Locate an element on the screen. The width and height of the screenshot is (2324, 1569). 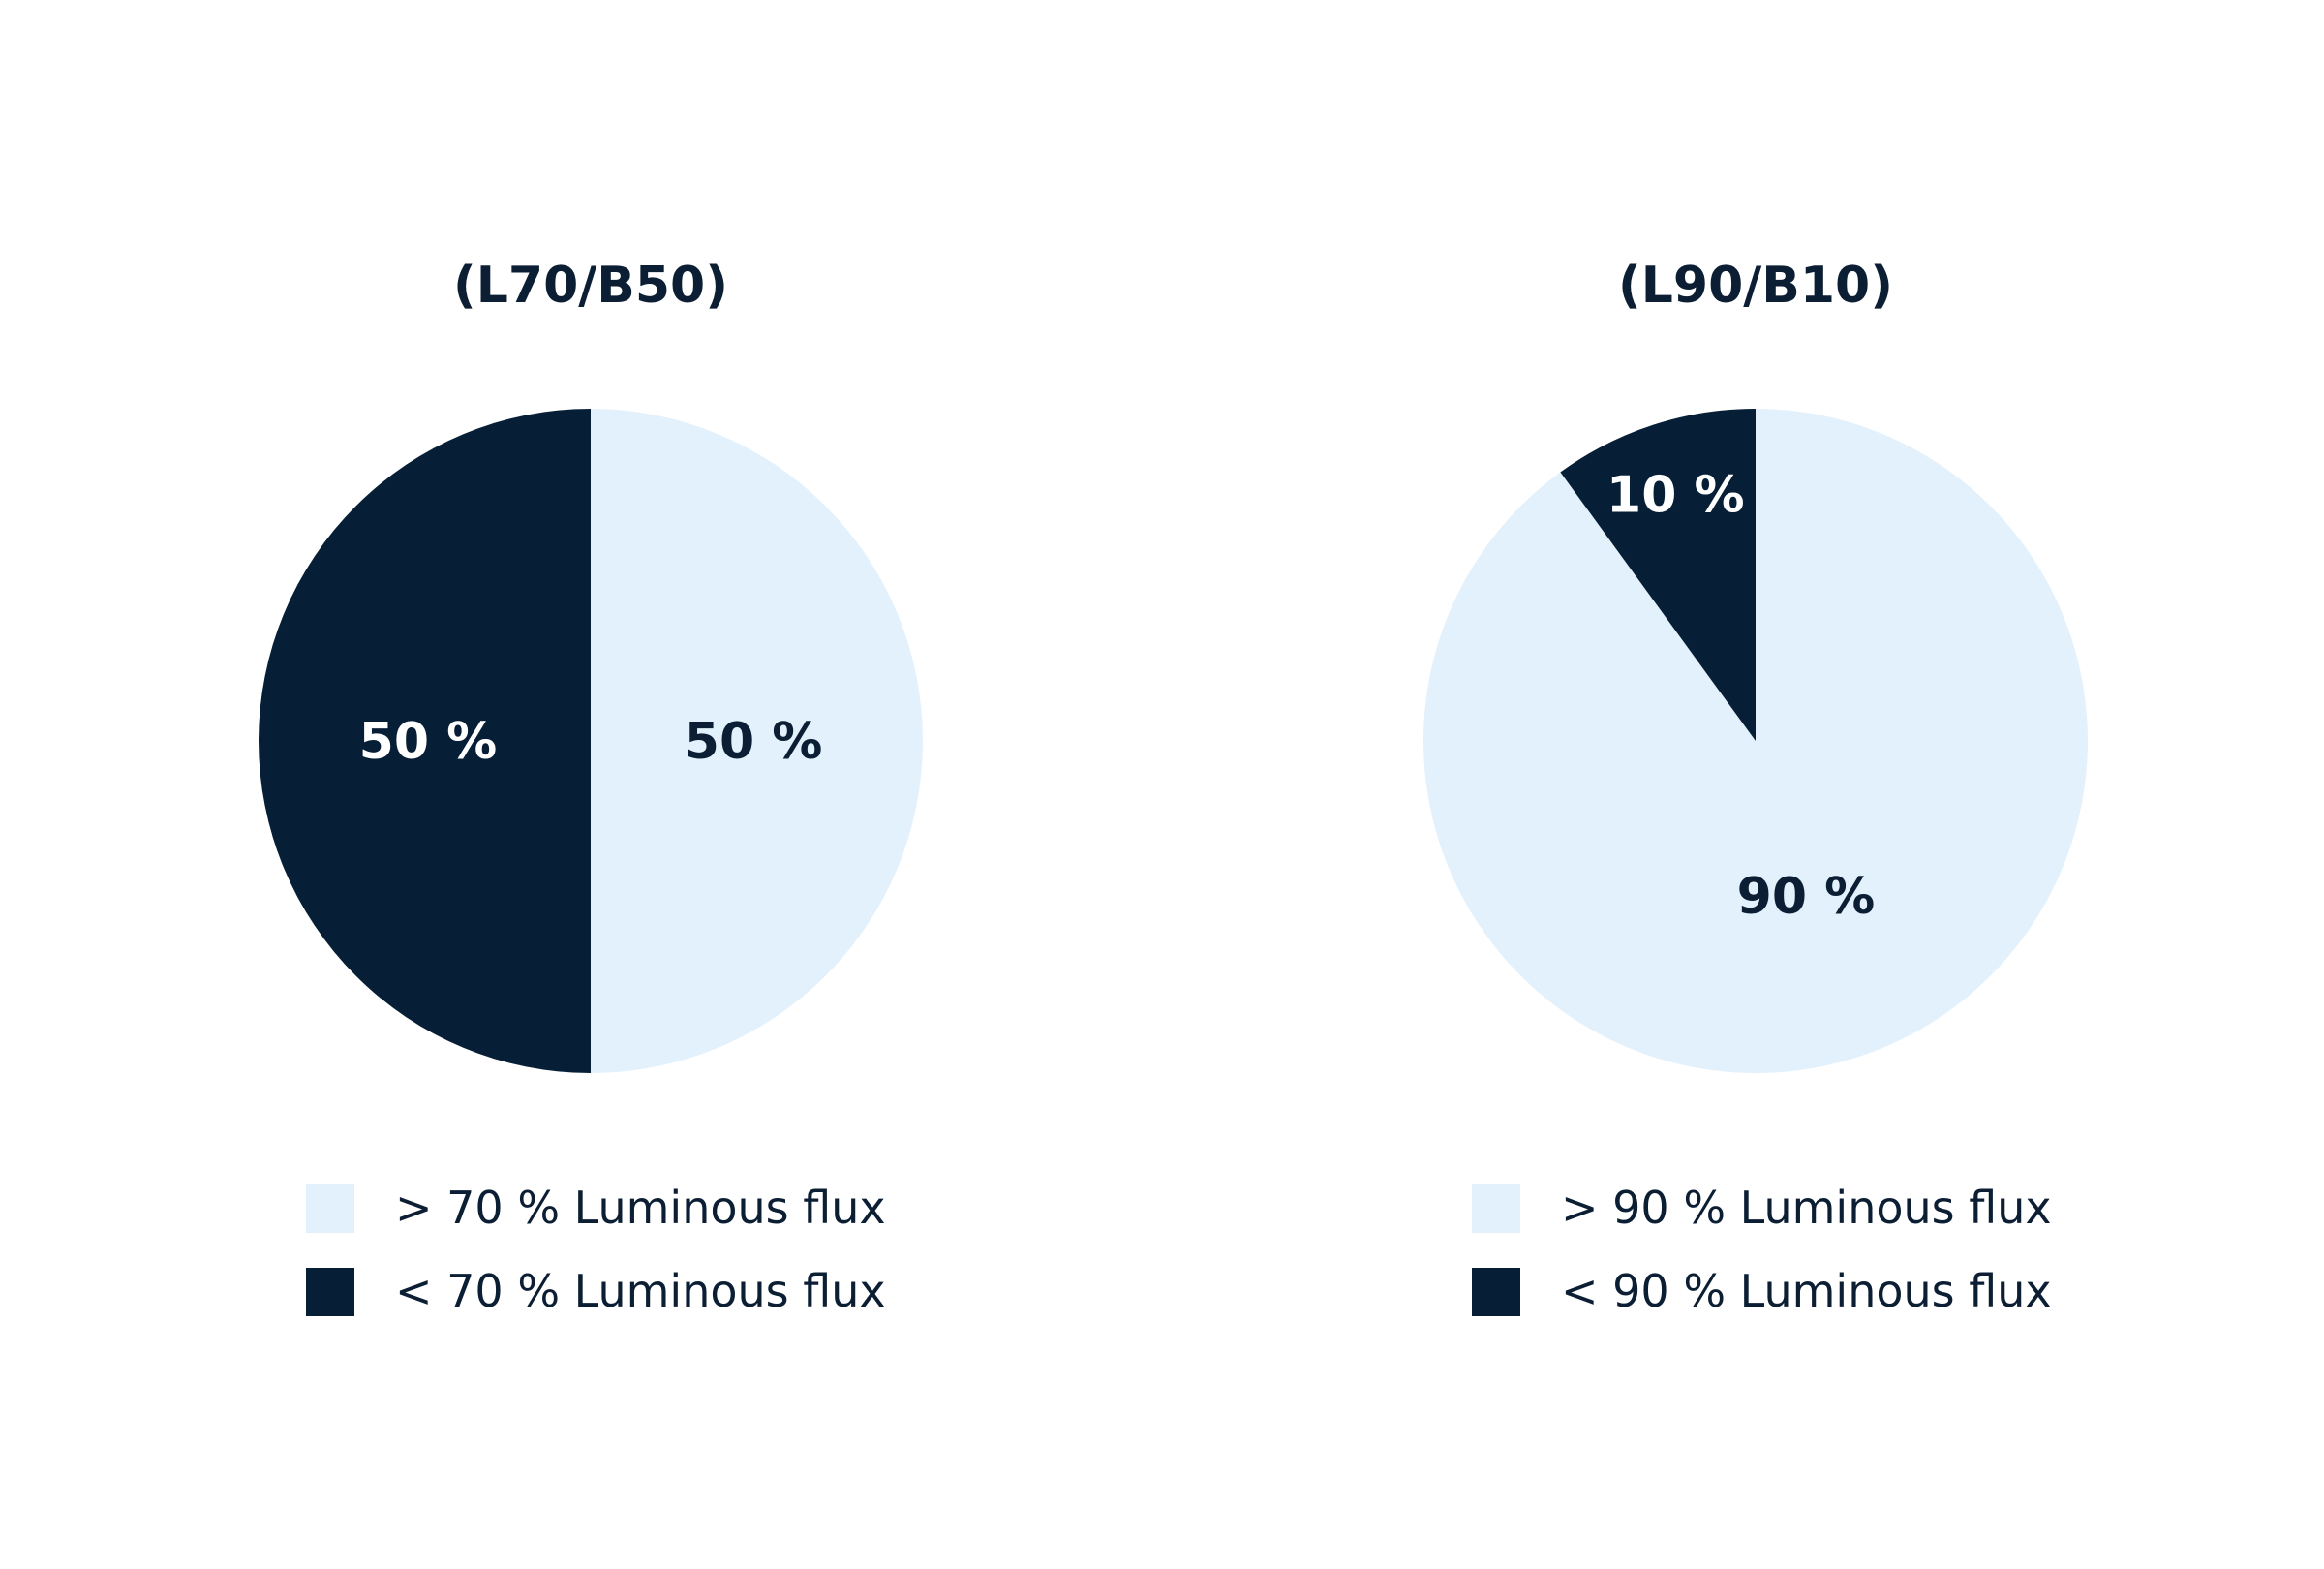
pie-slices: 50 % 50 % is located at coordinates (591, 741).